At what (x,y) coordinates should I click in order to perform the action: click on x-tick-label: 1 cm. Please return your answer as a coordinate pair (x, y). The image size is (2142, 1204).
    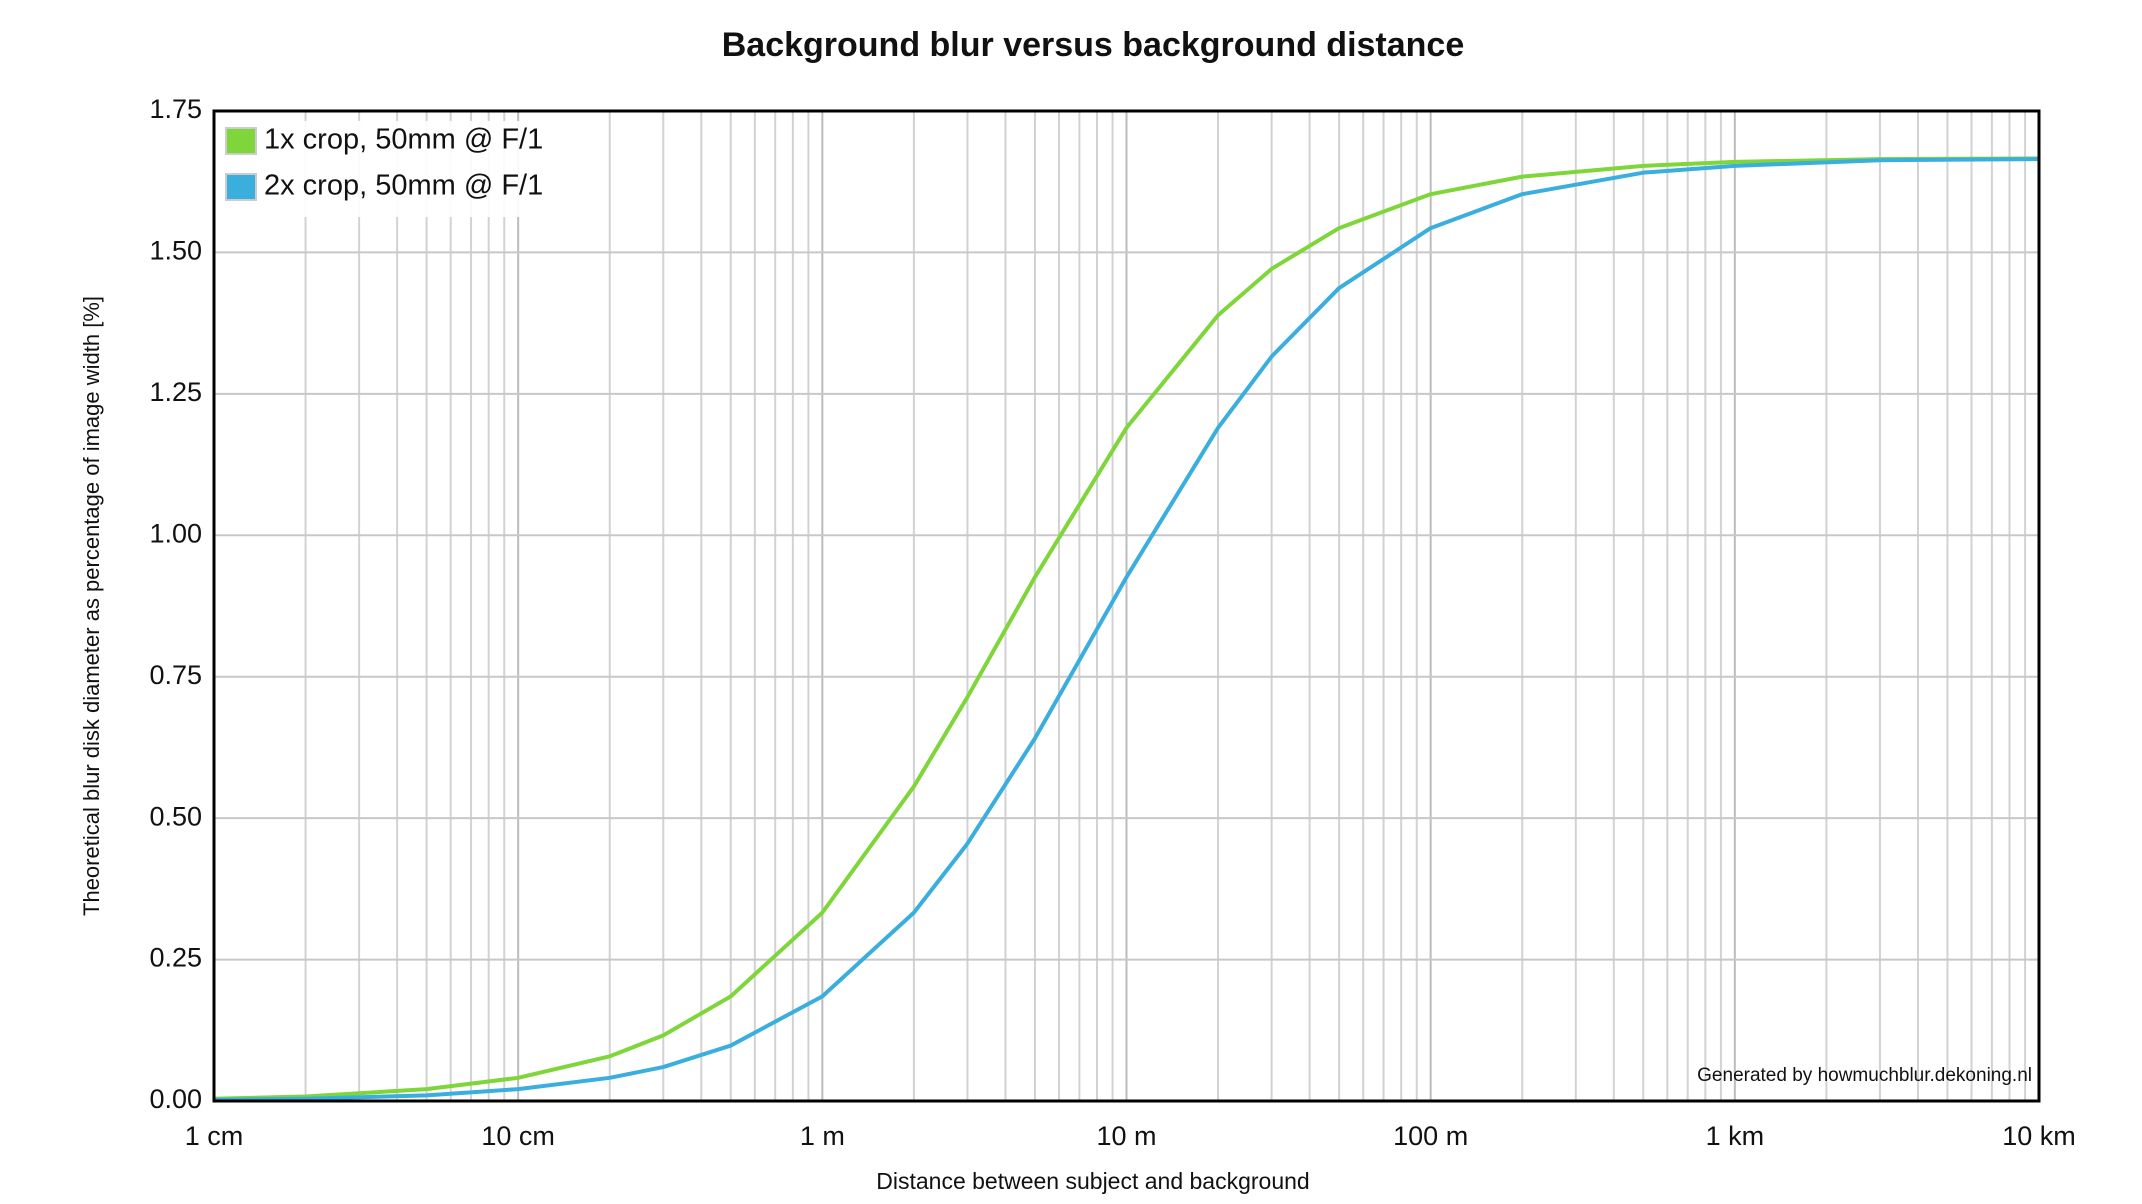
    Looking at the image, I should click on (214, 1136).